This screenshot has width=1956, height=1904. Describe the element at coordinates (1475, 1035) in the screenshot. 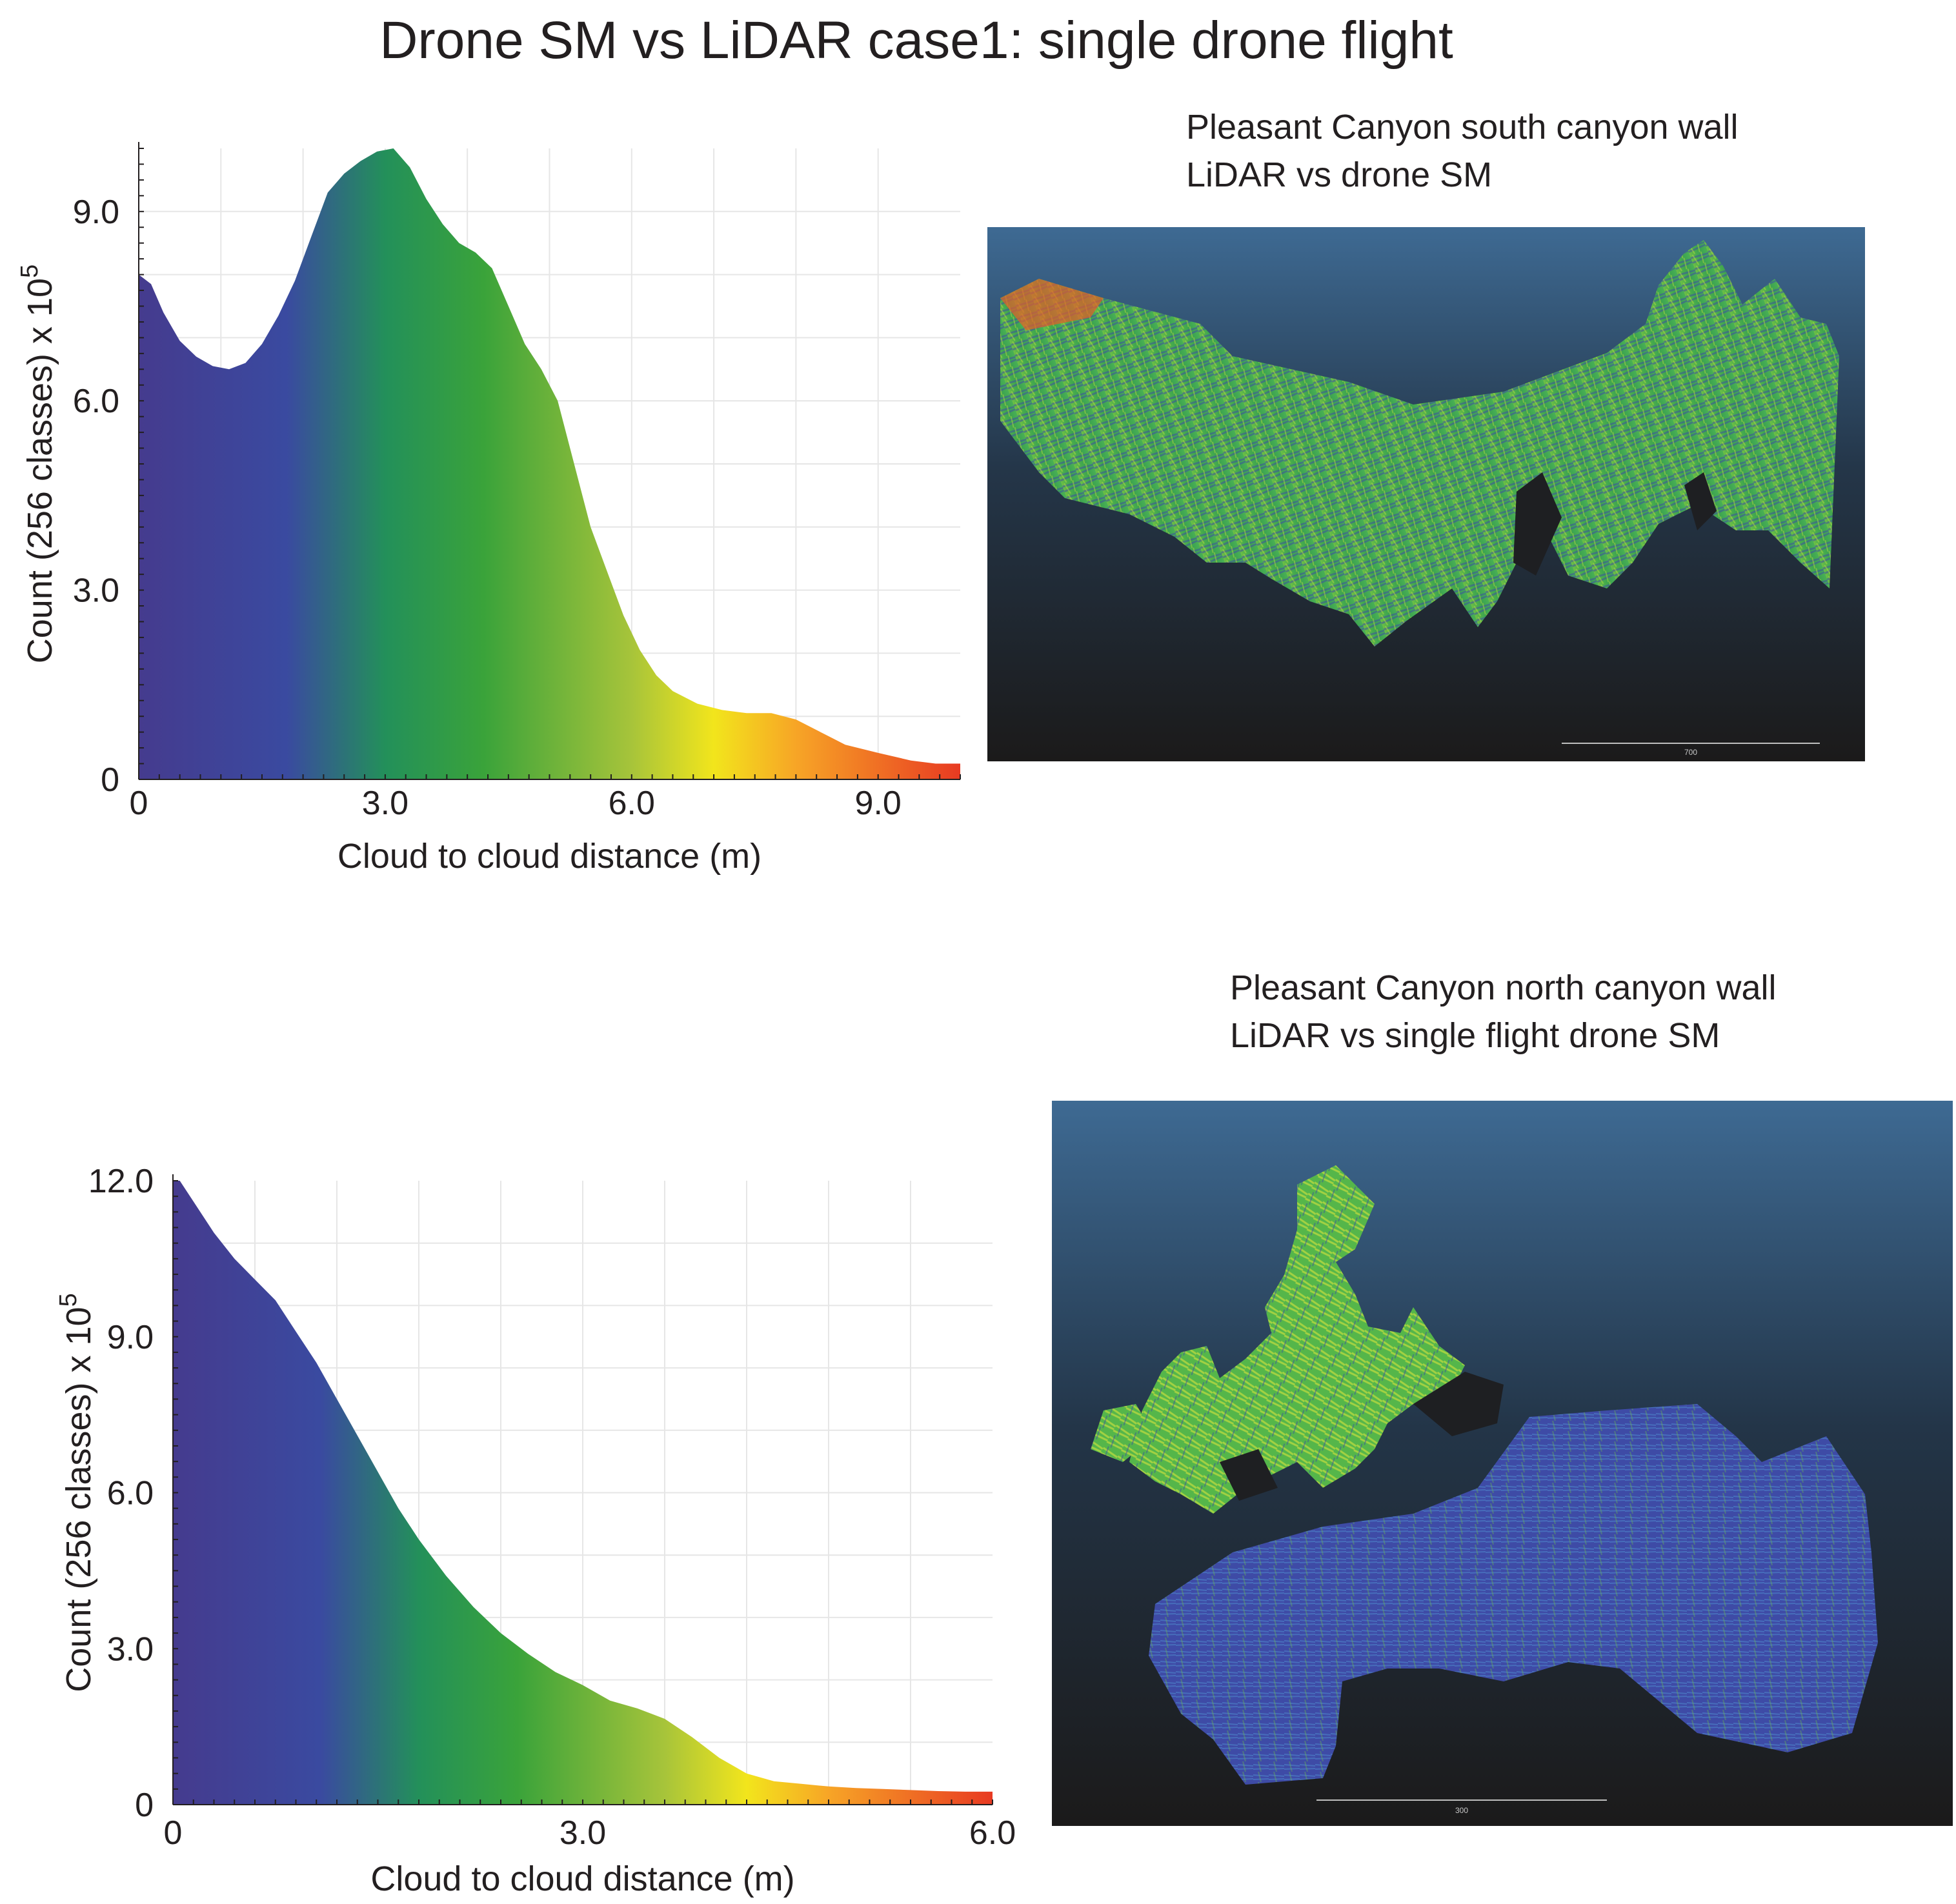

I see `map-title-line: LiDAR vs single flight drone SM` at that location.